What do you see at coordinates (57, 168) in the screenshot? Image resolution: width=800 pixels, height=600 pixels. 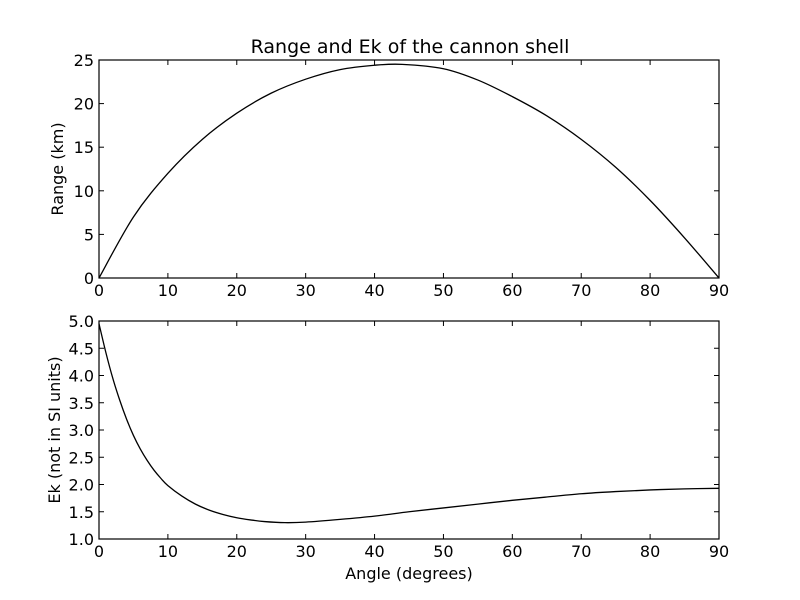 I see `range-y-axis-label: Range (km)` at bounding box center [57, 168].